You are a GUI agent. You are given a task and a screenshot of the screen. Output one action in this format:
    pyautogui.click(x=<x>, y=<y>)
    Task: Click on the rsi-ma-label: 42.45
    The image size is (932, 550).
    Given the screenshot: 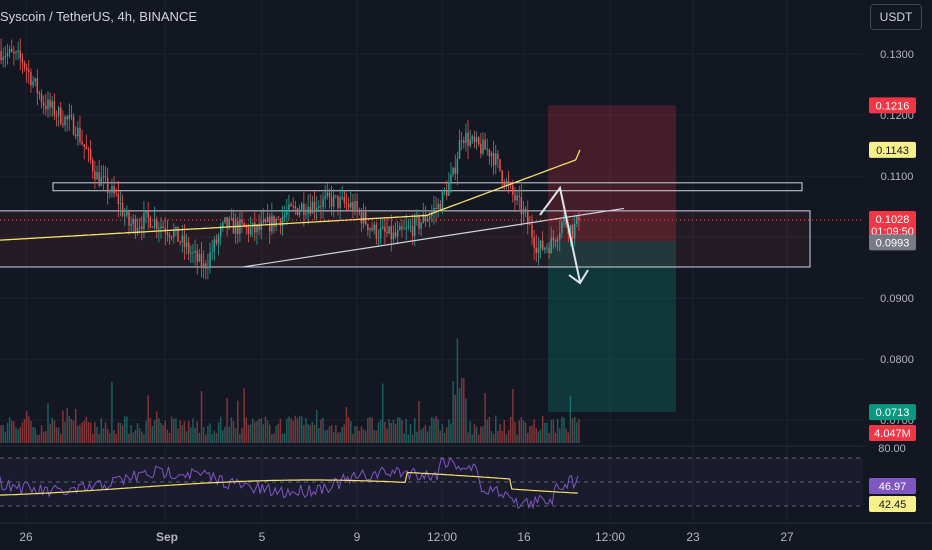 What is the action you would take?
    pyautogui.click(x=892, y=504)
    